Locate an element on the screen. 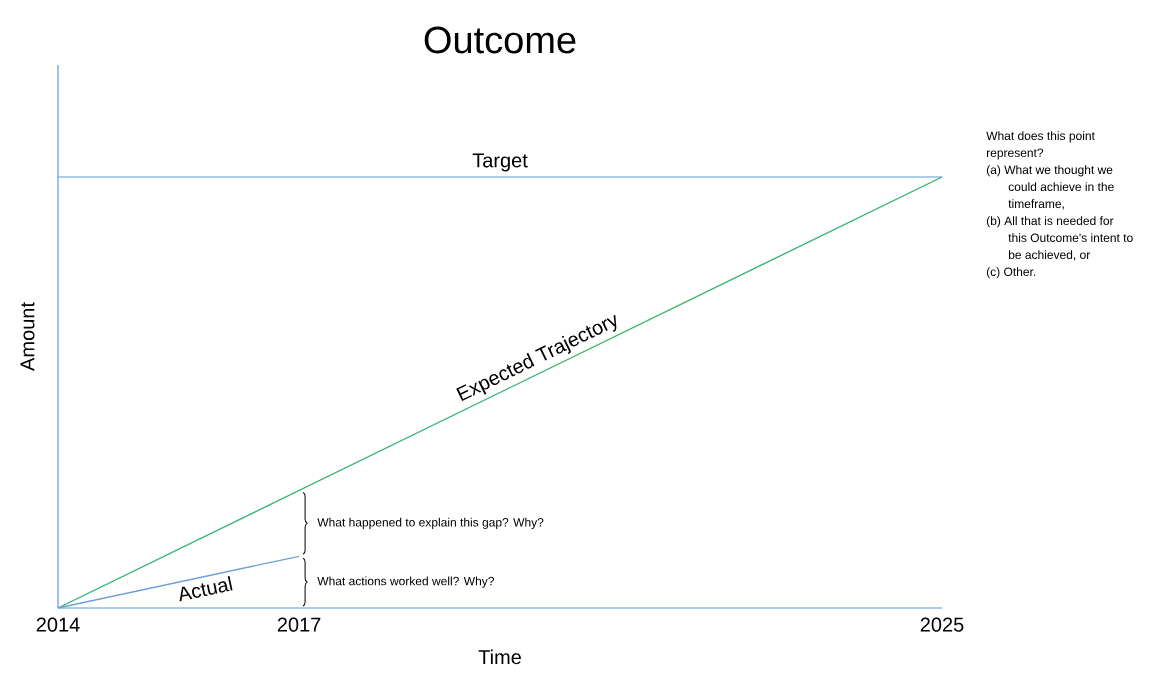 The height and width of the screenshot is (681, 1152). ref-line-label: Target is located at coordinates (500, 162).